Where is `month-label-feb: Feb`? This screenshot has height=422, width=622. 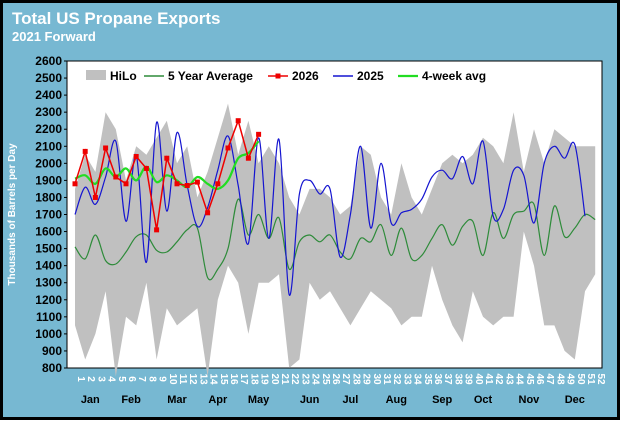
month-label-feb: Feb is located at coordinates (131, 400).